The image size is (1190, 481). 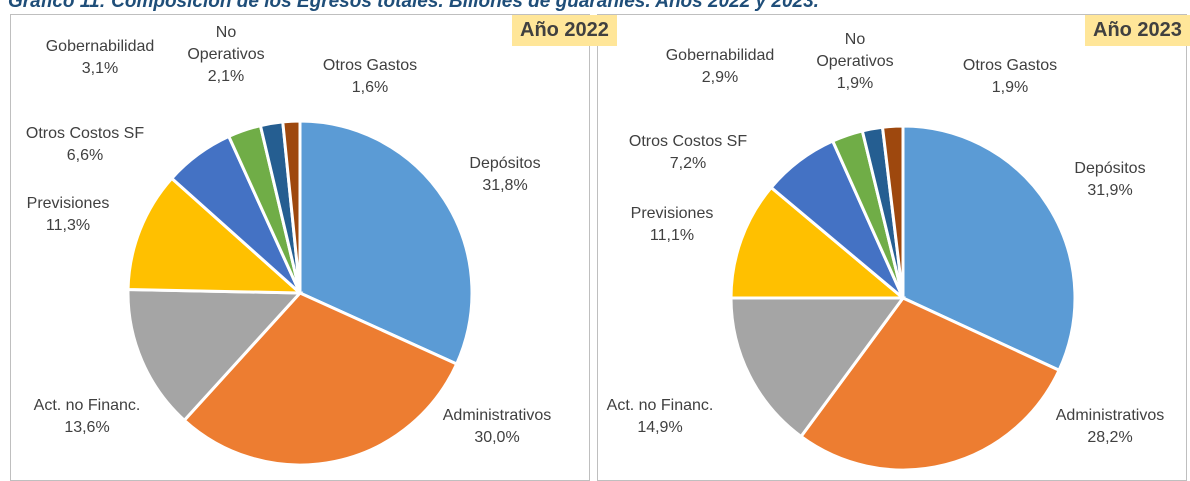 What do you see at coordinates (87, 417) in the screenshot?
I see `data-label: Act. no Financ. 13,6%` at bounding box center [87, 417].